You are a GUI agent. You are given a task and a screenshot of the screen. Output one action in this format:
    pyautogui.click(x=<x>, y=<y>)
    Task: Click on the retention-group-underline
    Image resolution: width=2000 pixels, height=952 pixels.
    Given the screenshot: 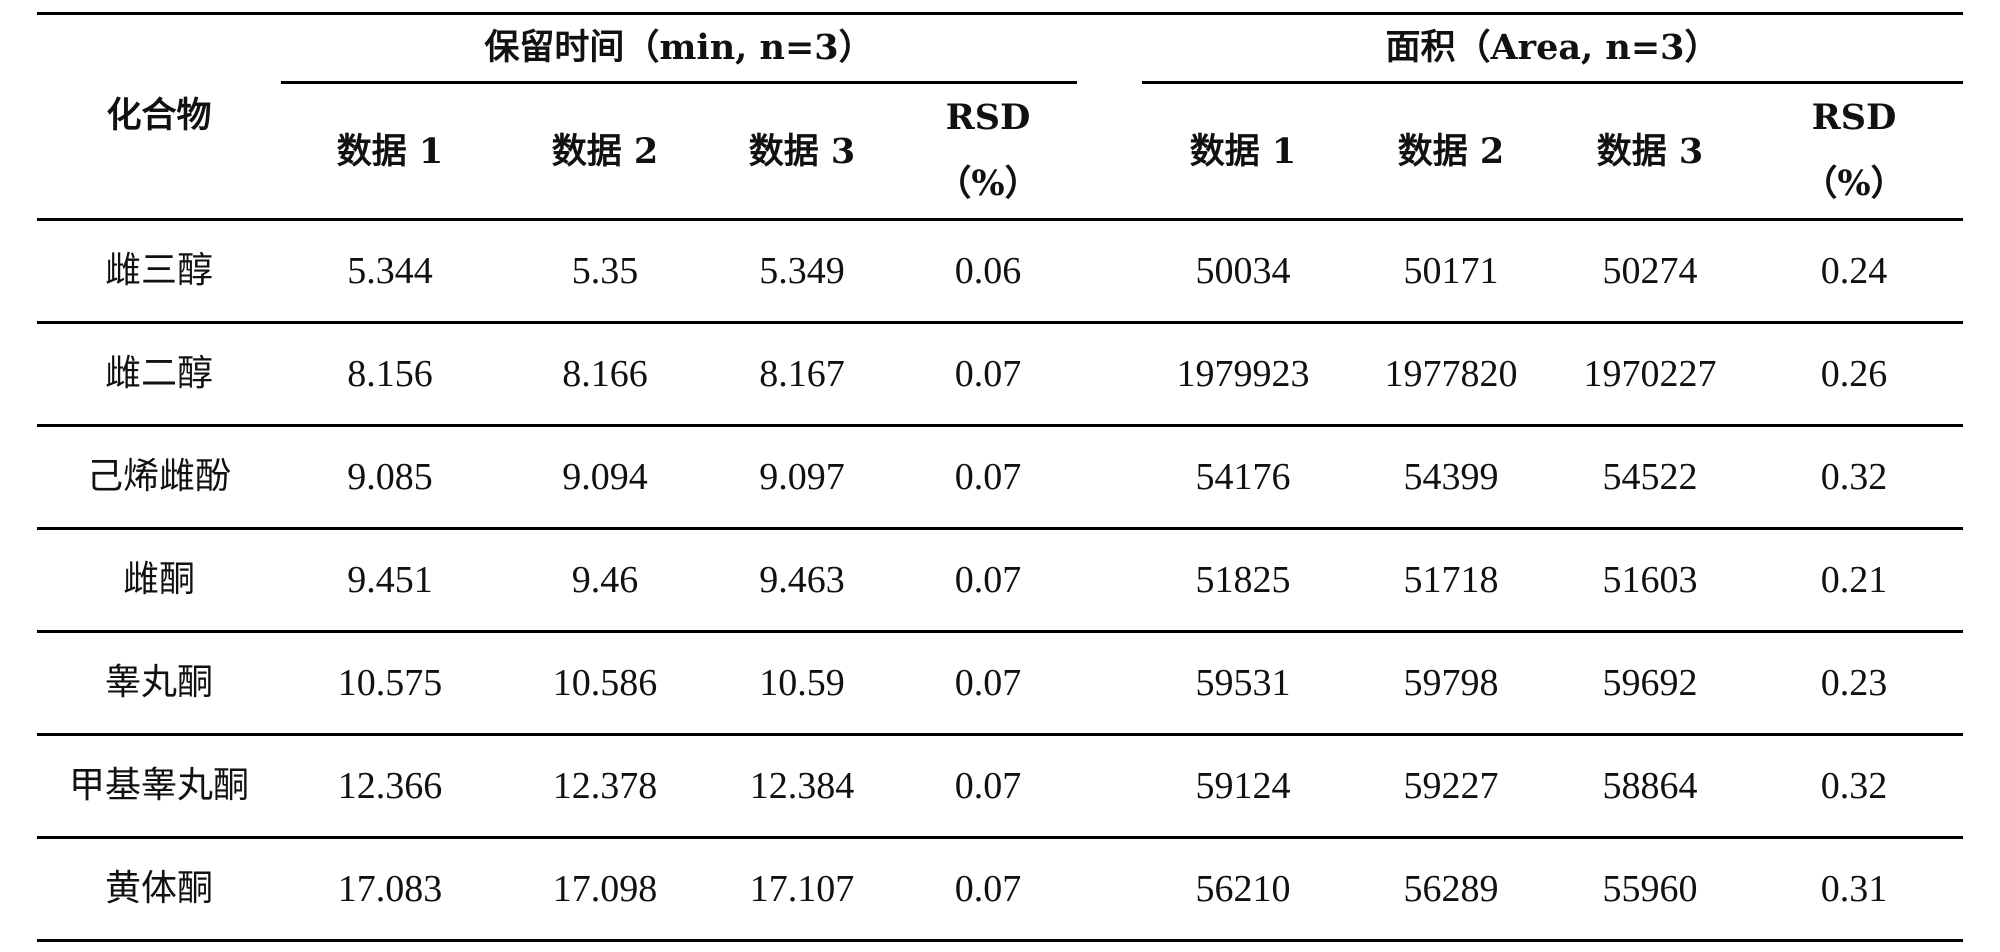 What is the action you would take?
    pyautogui.click(x=679, y=82)
    